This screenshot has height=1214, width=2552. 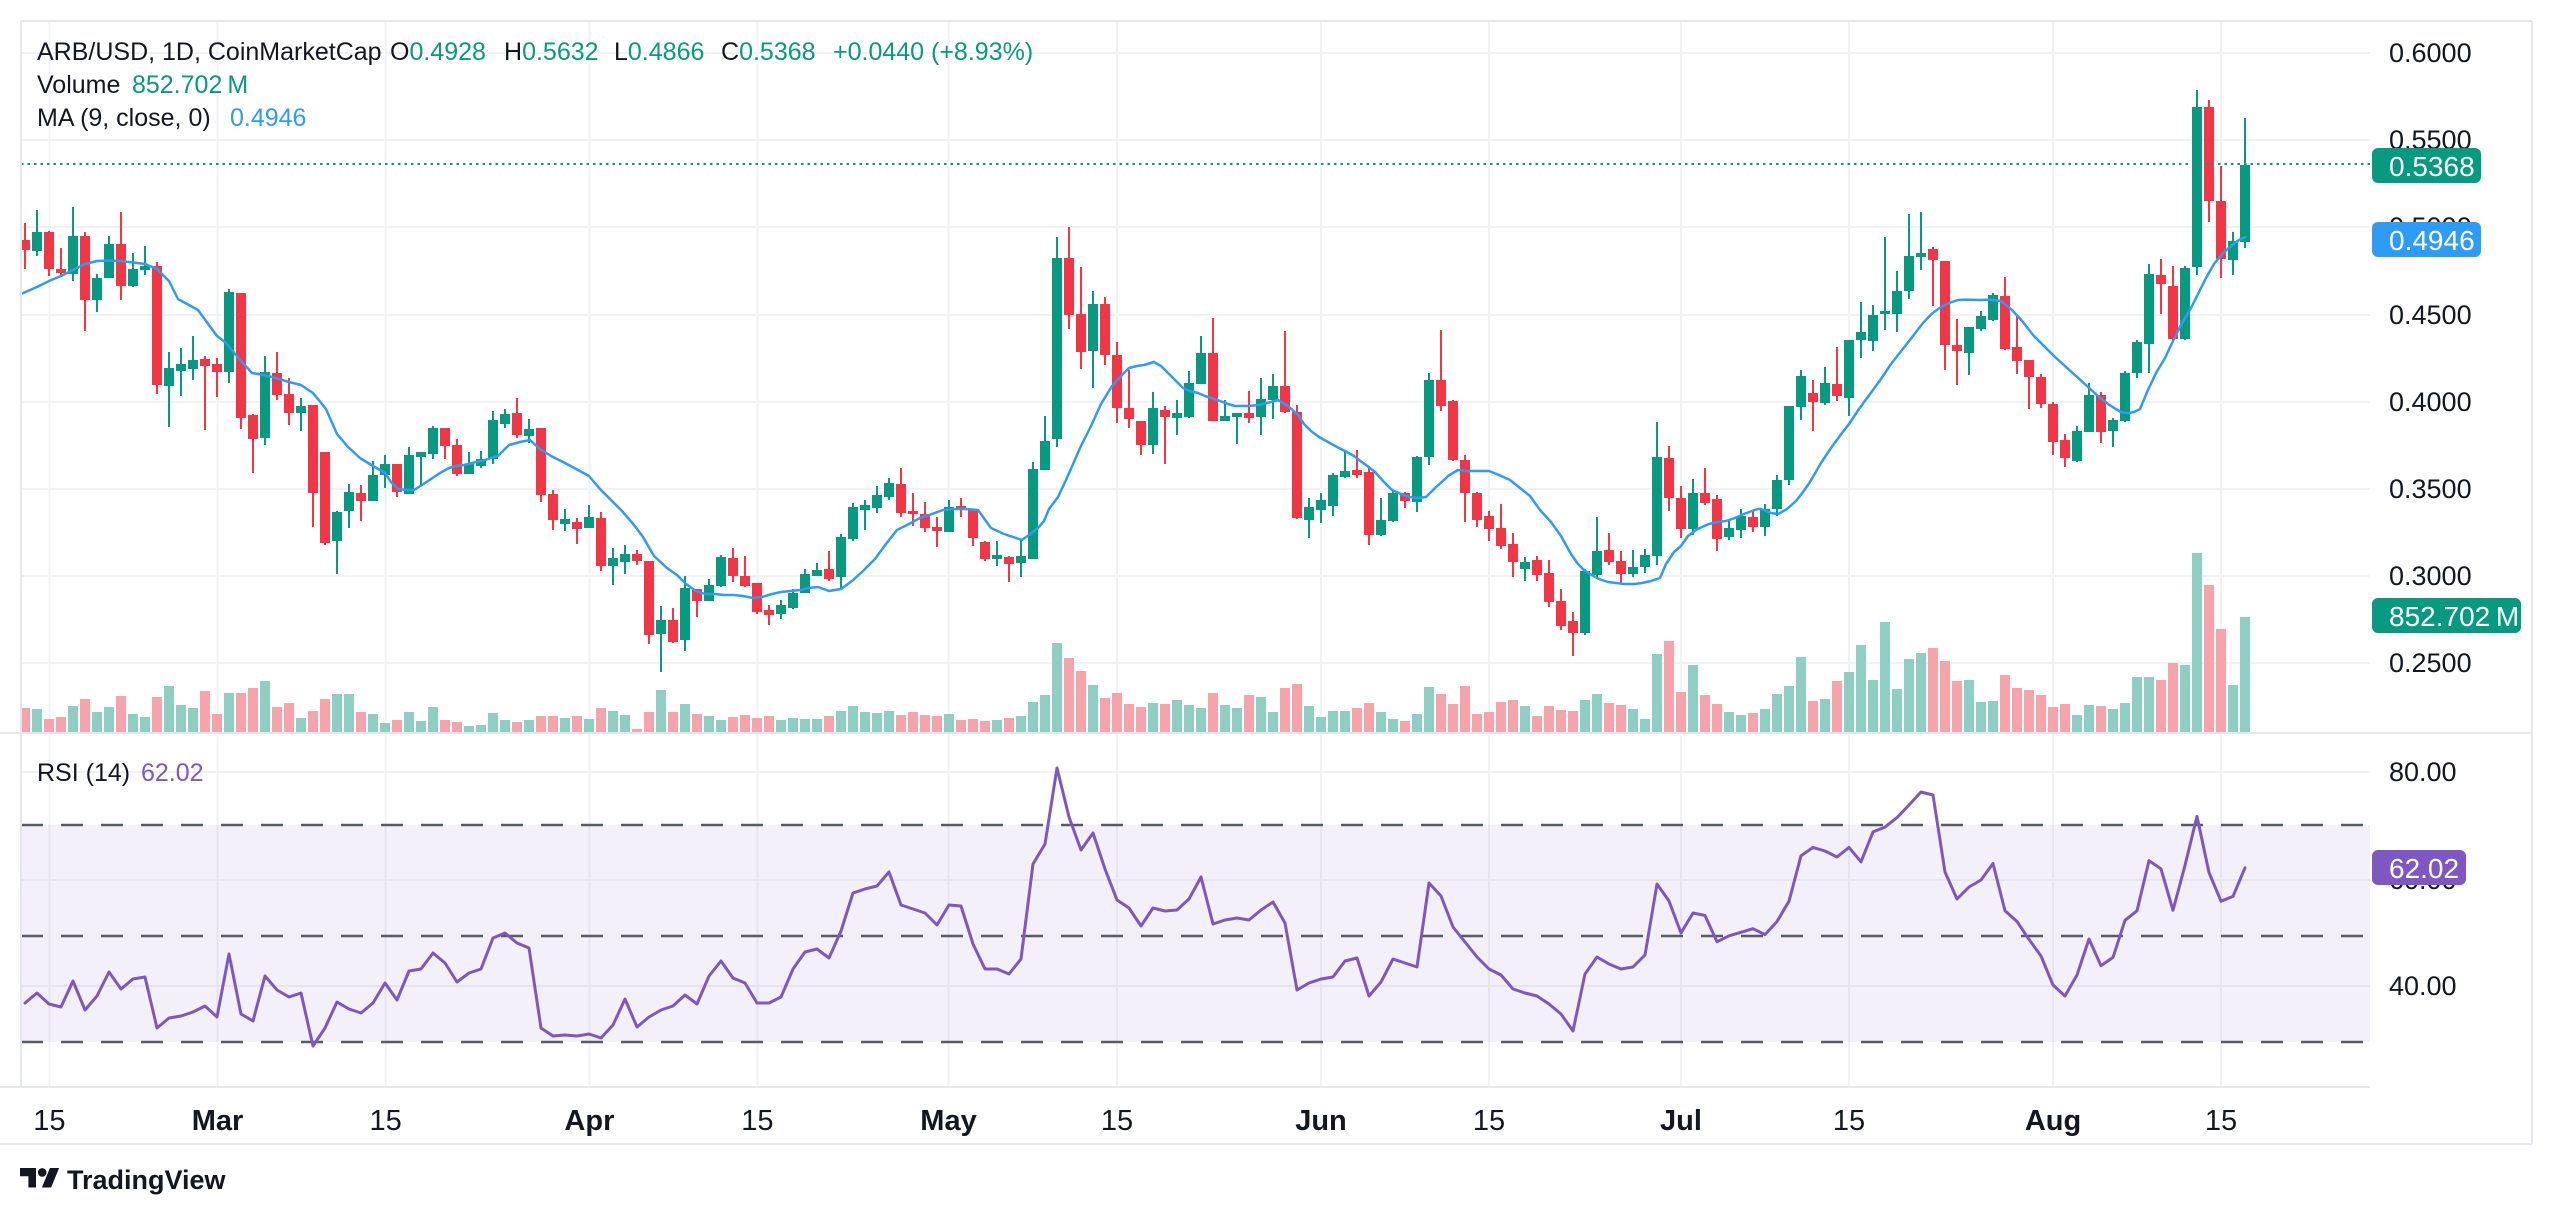 What do you see at coordinates (142, 85) in the screenshot?
I see `svg-text: Volume 852.702 M` at bounding box center [142, 85].